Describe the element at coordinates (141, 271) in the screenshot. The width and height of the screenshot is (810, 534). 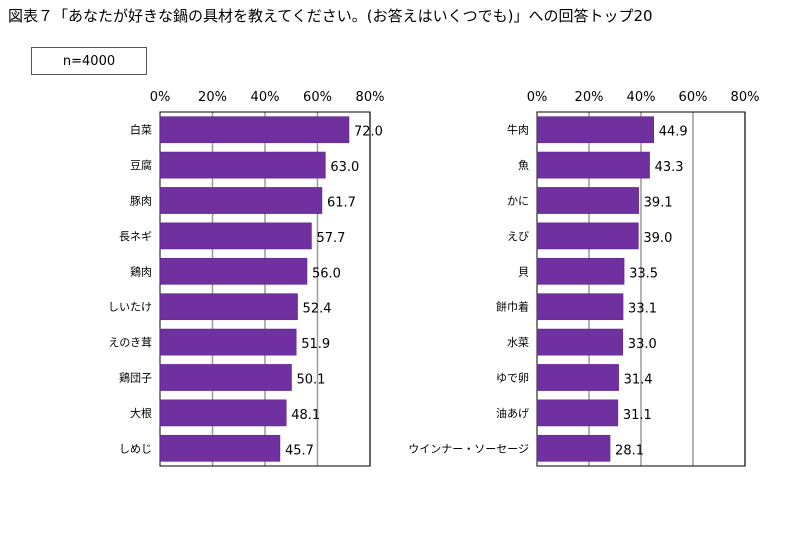
I see `category-label: 鶏肉` at that location.